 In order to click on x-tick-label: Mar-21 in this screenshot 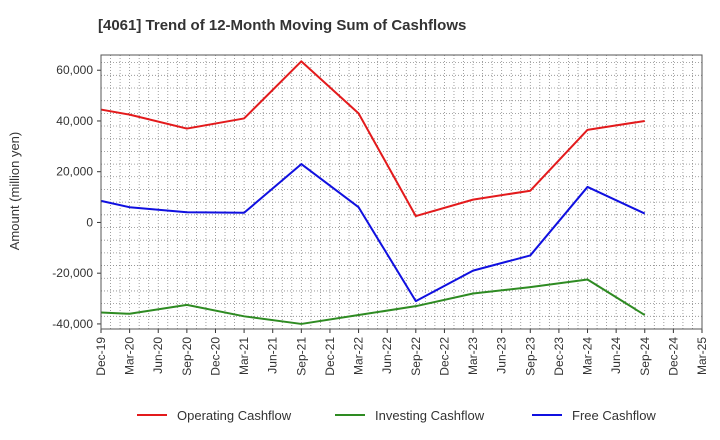, I will do `click(244, 356)`.